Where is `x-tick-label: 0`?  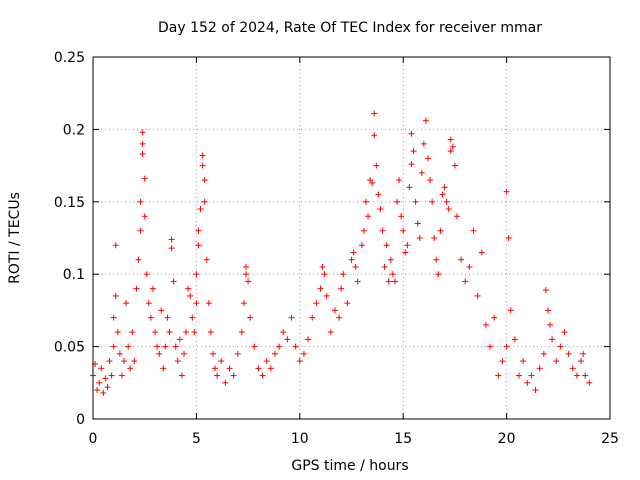 x-tick-label: 0 is located at coordinates (93, 439).